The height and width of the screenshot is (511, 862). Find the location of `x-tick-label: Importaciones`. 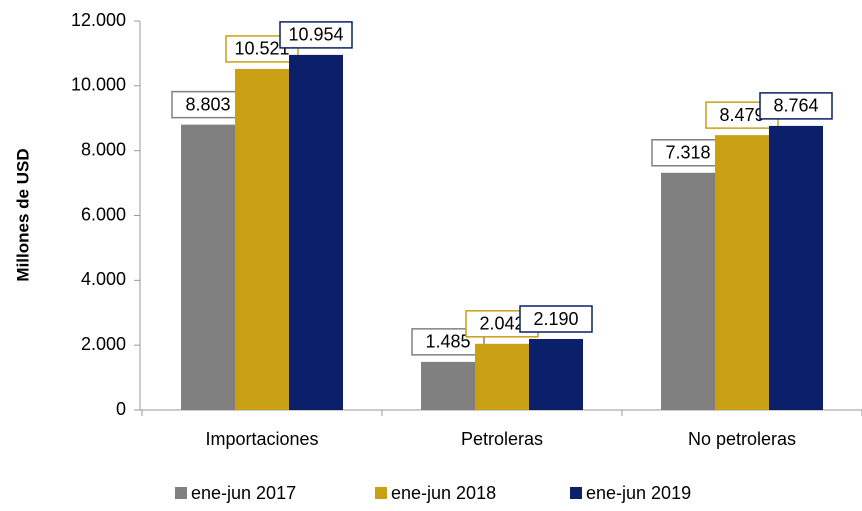

x-tick-label: Importaciones is located at coordinates (261, 439).